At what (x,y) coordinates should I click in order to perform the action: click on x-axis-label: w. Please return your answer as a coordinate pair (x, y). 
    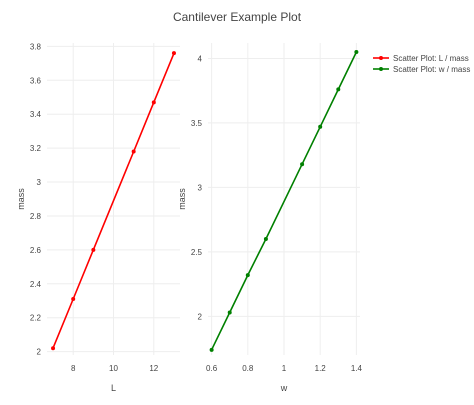
    Looking at the image, I should click on (284, 388).